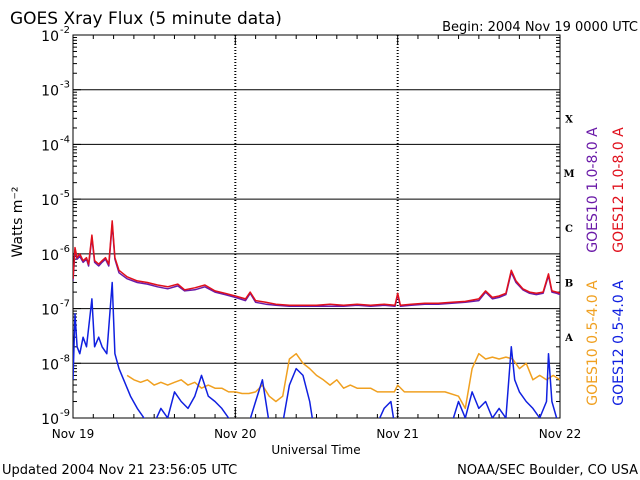  Describe the element at coordinates (560, 434) in the screenshot. I see `x-tick-label: Nov 22` at that location.